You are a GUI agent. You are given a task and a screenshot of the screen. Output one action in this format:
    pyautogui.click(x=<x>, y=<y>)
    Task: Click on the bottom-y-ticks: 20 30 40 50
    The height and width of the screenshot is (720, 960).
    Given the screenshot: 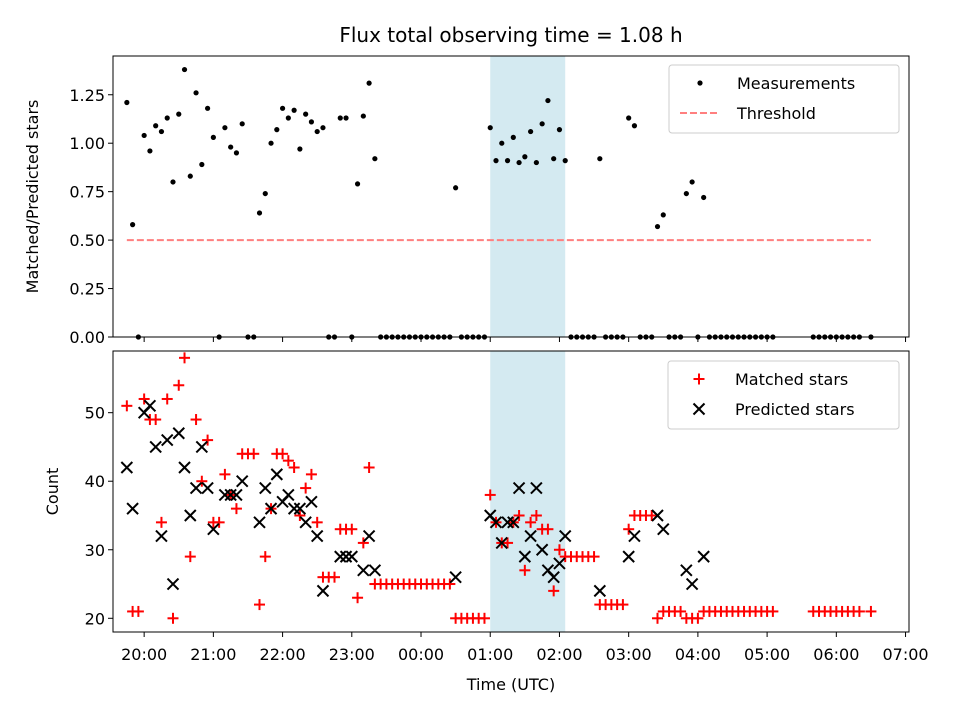 What is the action you would take?
    pyautogui.click(x=99, y=516)
    